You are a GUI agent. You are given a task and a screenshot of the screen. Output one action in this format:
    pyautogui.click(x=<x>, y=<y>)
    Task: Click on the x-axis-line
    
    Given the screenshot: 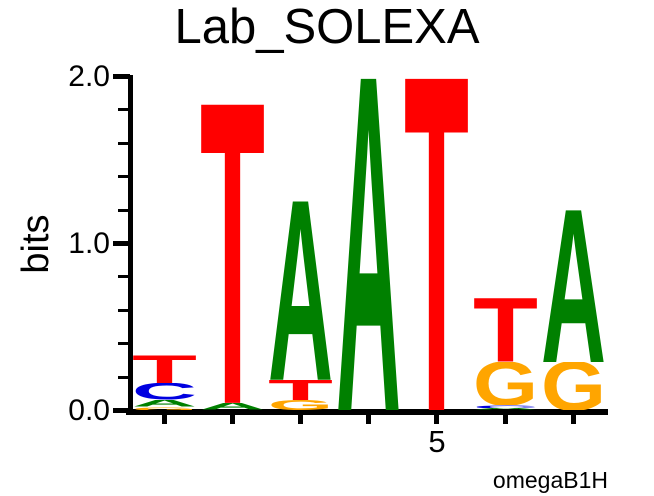 What is the action you would take?
    pyautogui.click(x=367, y=412)
    